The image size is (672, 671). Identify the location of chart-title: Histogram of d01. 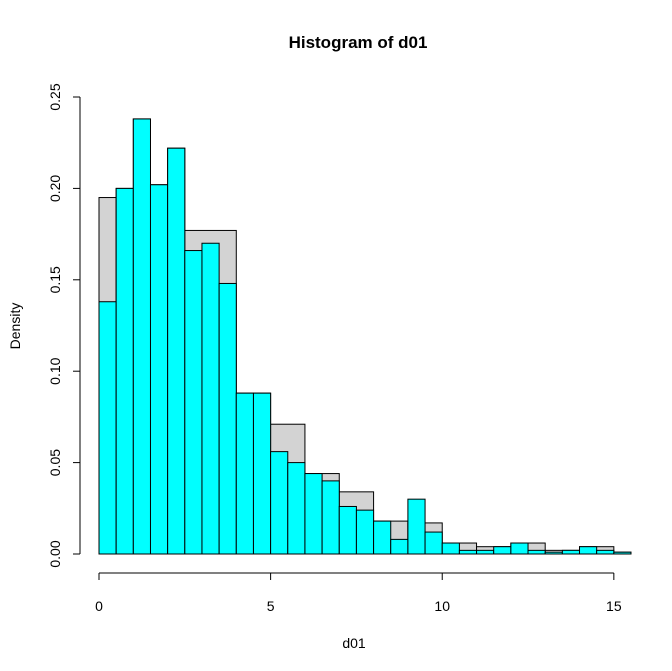
(358, 42).